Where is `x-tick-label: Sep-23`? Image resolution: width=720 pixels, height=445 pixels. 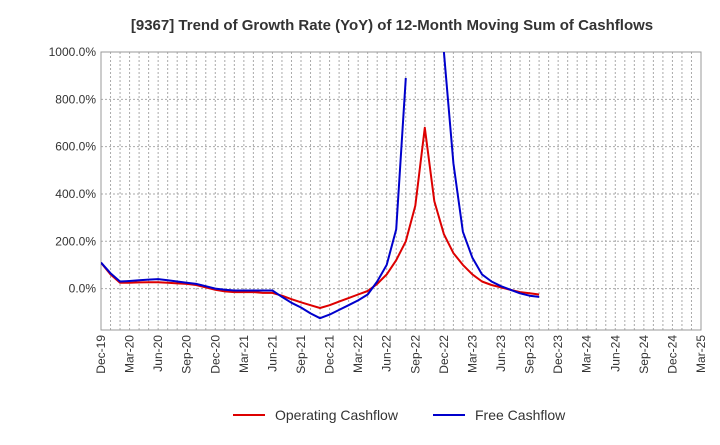 x-tick-label: Sep-23 is located at coordinates (530, 354).